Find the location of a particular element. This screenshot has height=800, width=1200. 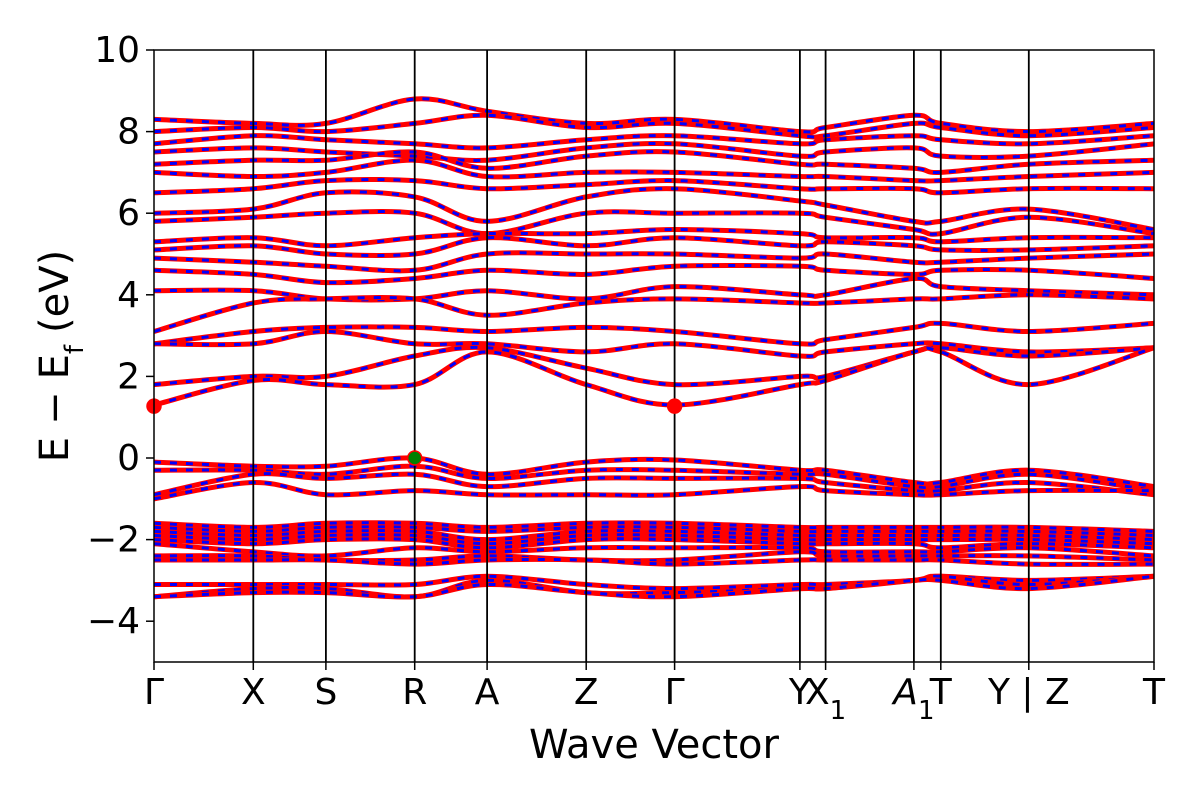

y-tick-label-0: −4 is located at coordinates (113, 621).